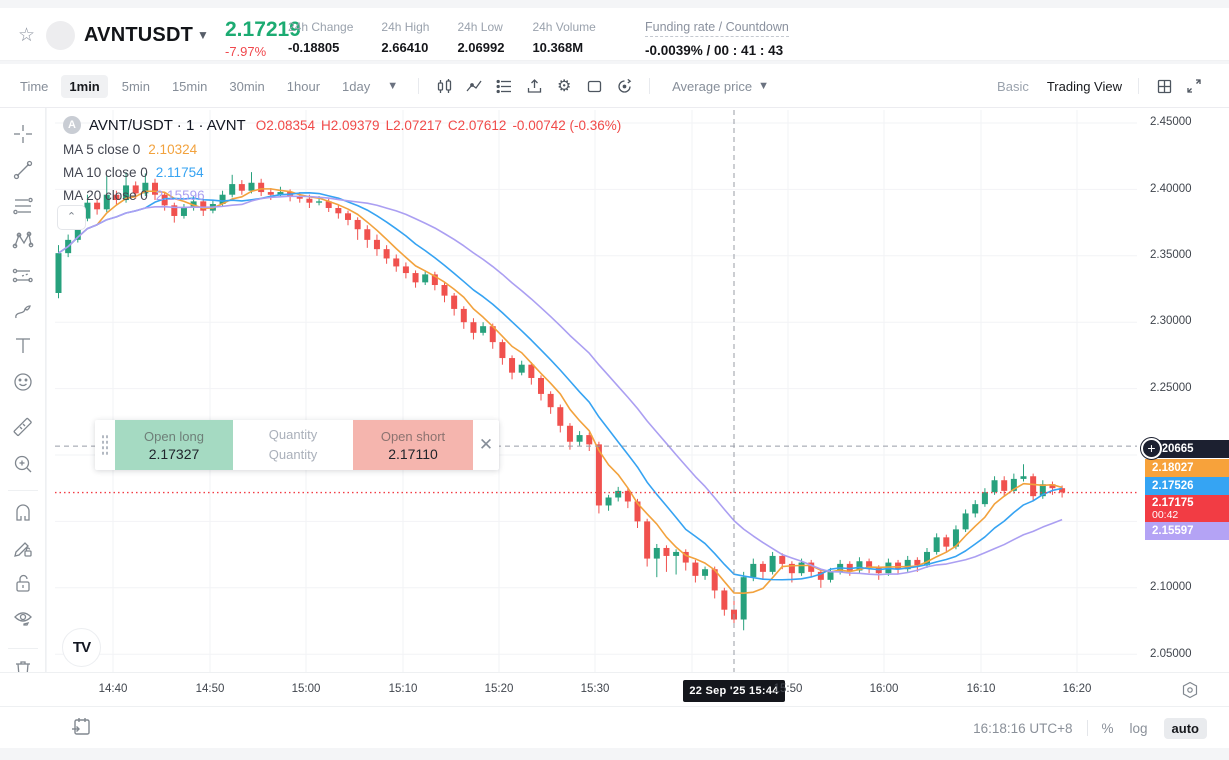 The width and height of the screenshot is (1229, 760). What do you see at coordinates (84, 86) in the screenshot?
I see `interval-1min: 1min` at bounding box center [84, 86].